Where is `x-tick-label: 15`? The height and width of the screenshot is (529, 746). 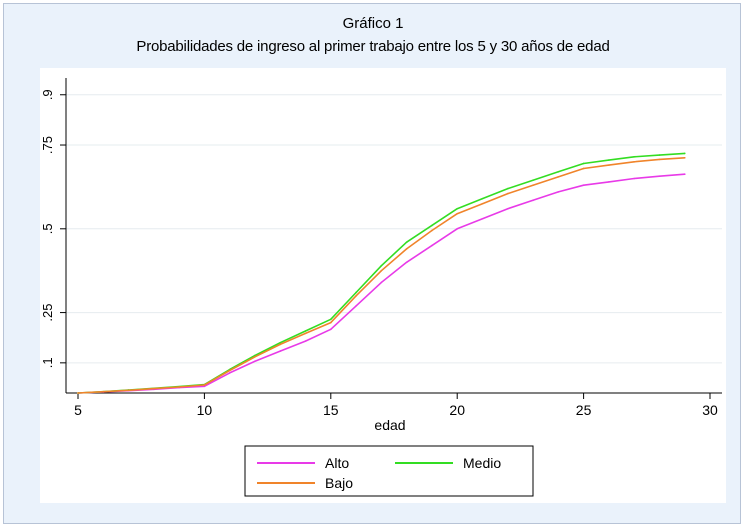
x-tick-label: 15 is located at coordinates (331, 410).